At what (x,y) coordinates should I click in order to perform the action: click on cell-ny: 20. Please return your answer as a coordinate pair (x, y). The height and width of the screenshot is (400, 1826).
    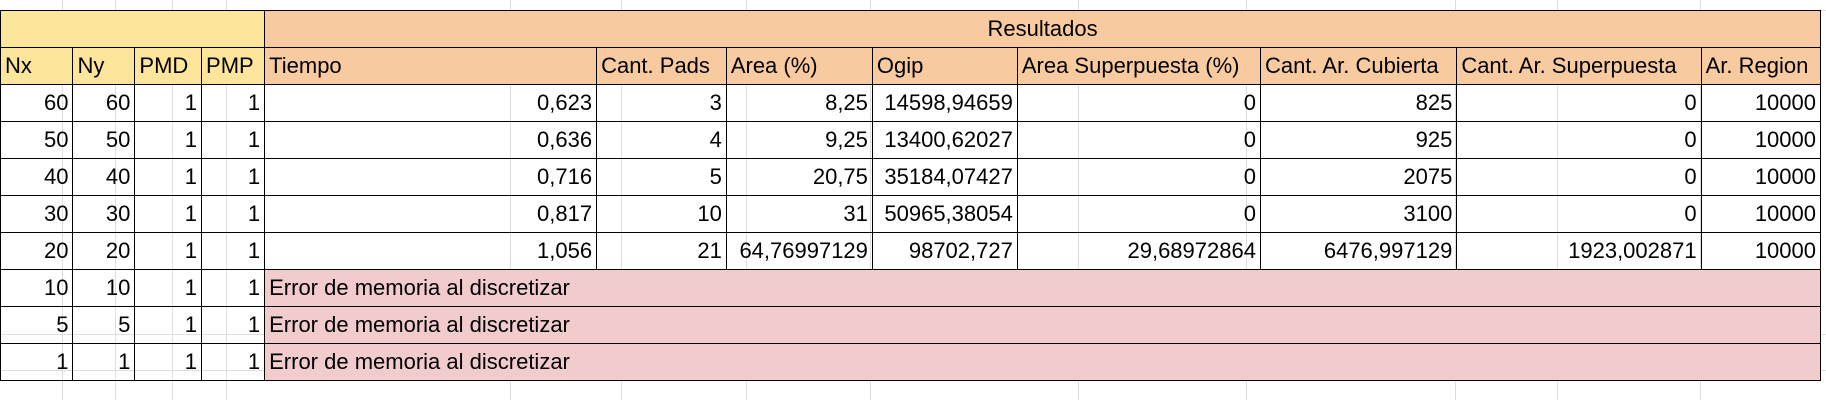
    Looking at the image, I should click on (104, 251).